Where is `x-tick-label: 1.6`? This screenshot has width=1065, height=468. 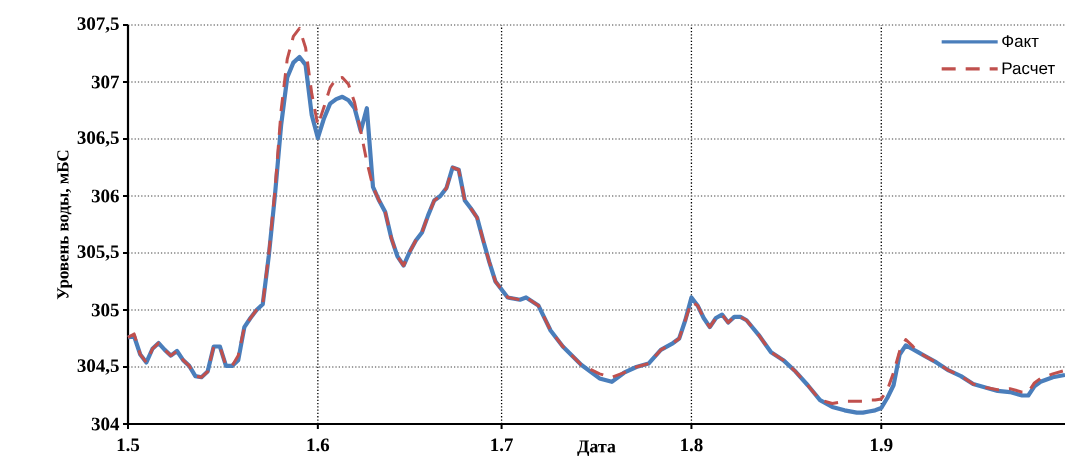
x-tick-label: 1.6 is located at coordinates (318, 445).